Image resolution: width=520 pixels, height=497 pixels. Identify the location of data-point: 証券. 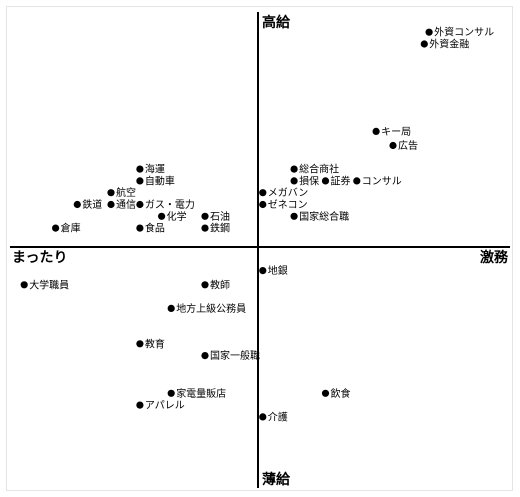
(336, 180).